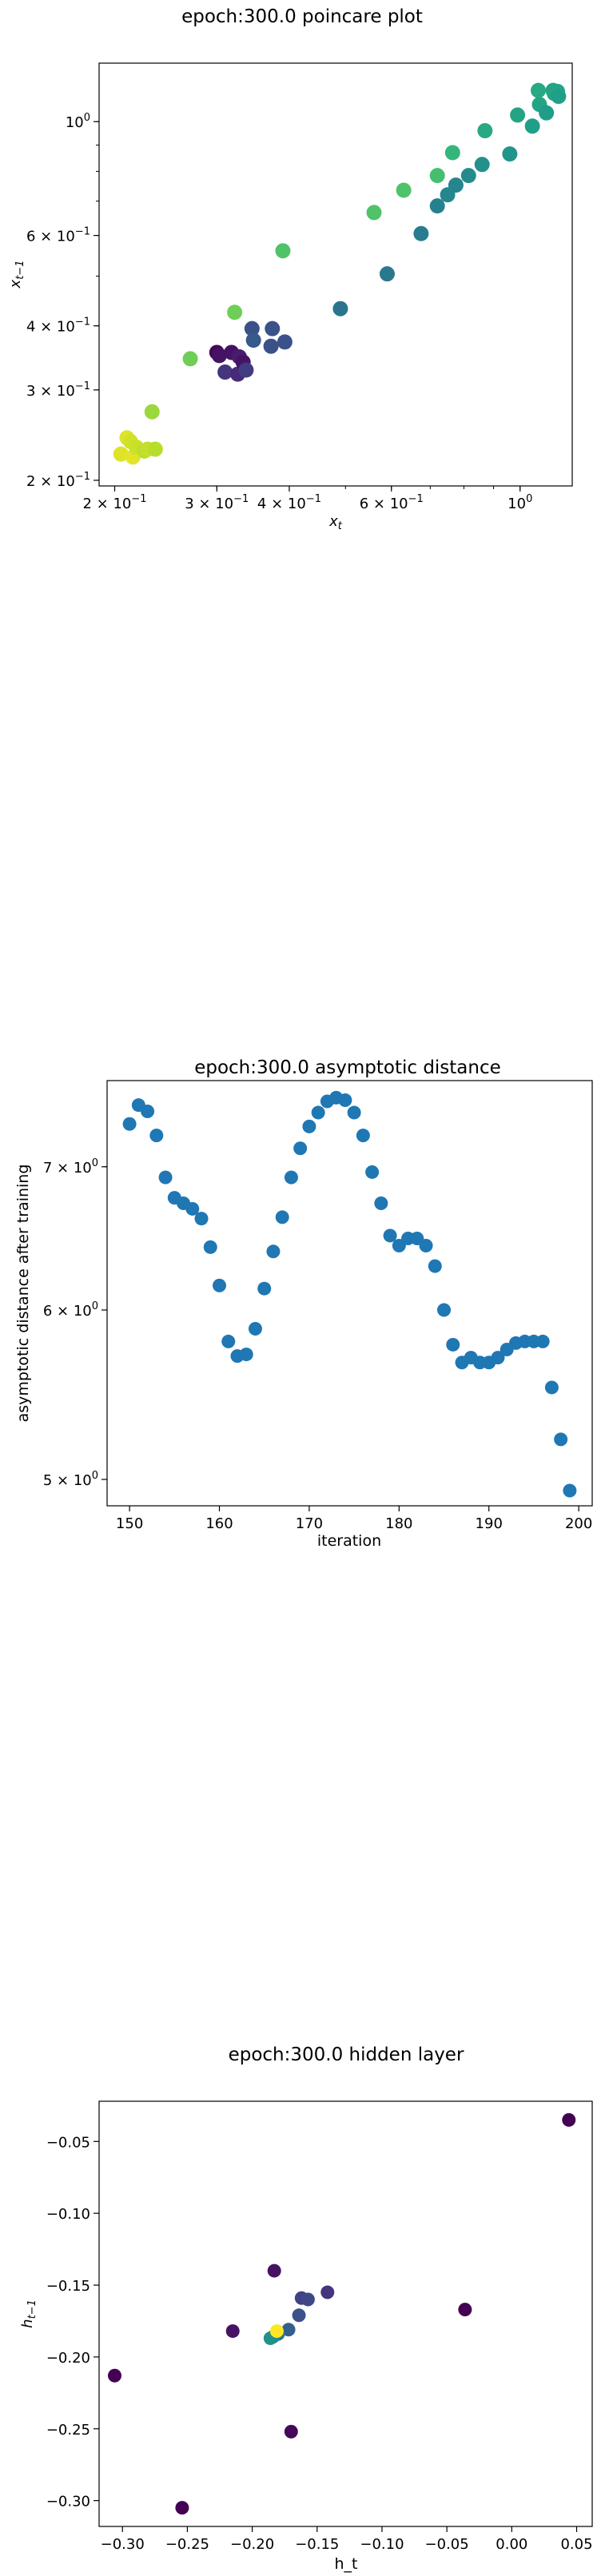 The image size is (605, 2576). Describe the element at coordinates (398, 1523) in the screenshot. I see `x-tick-label: 180` at that location.